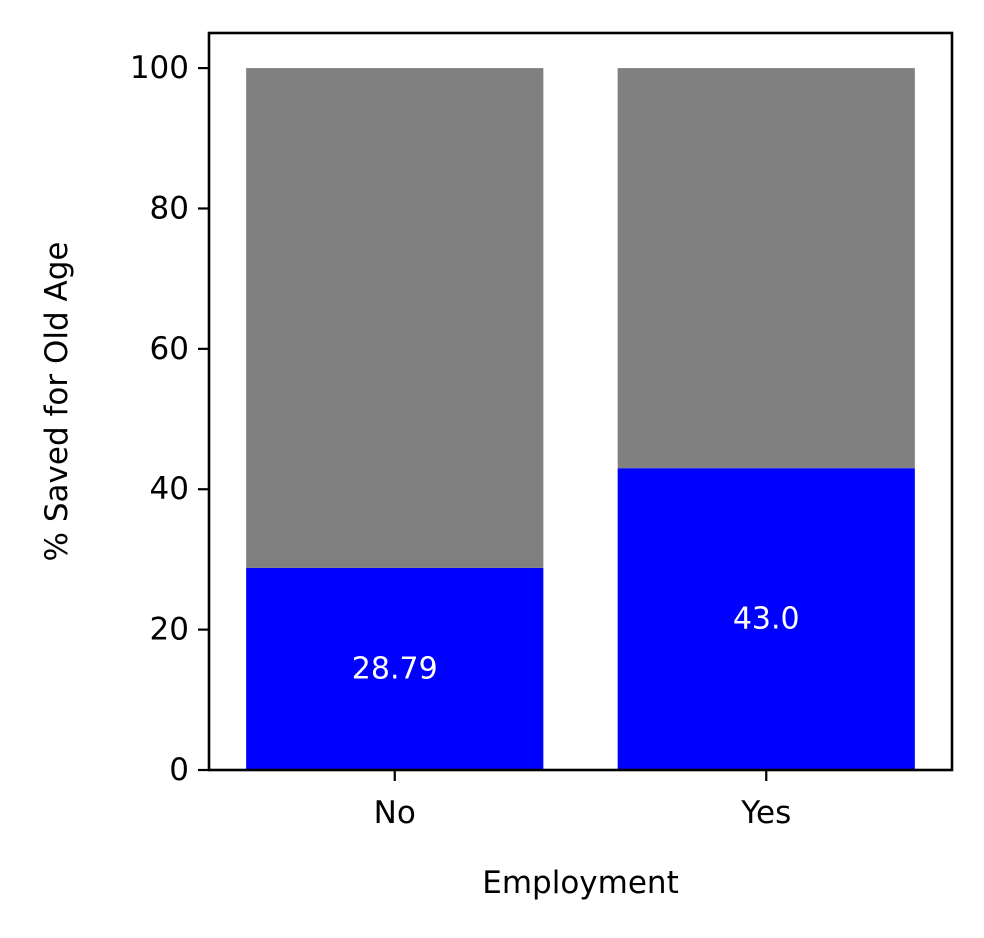 Image resolution: width=984 pixels, height=938 pixels. What do you see at coordinates (580, 883) in the screenshot?
I see `x-axis-label: Employment` at bounding box center [580, 883].